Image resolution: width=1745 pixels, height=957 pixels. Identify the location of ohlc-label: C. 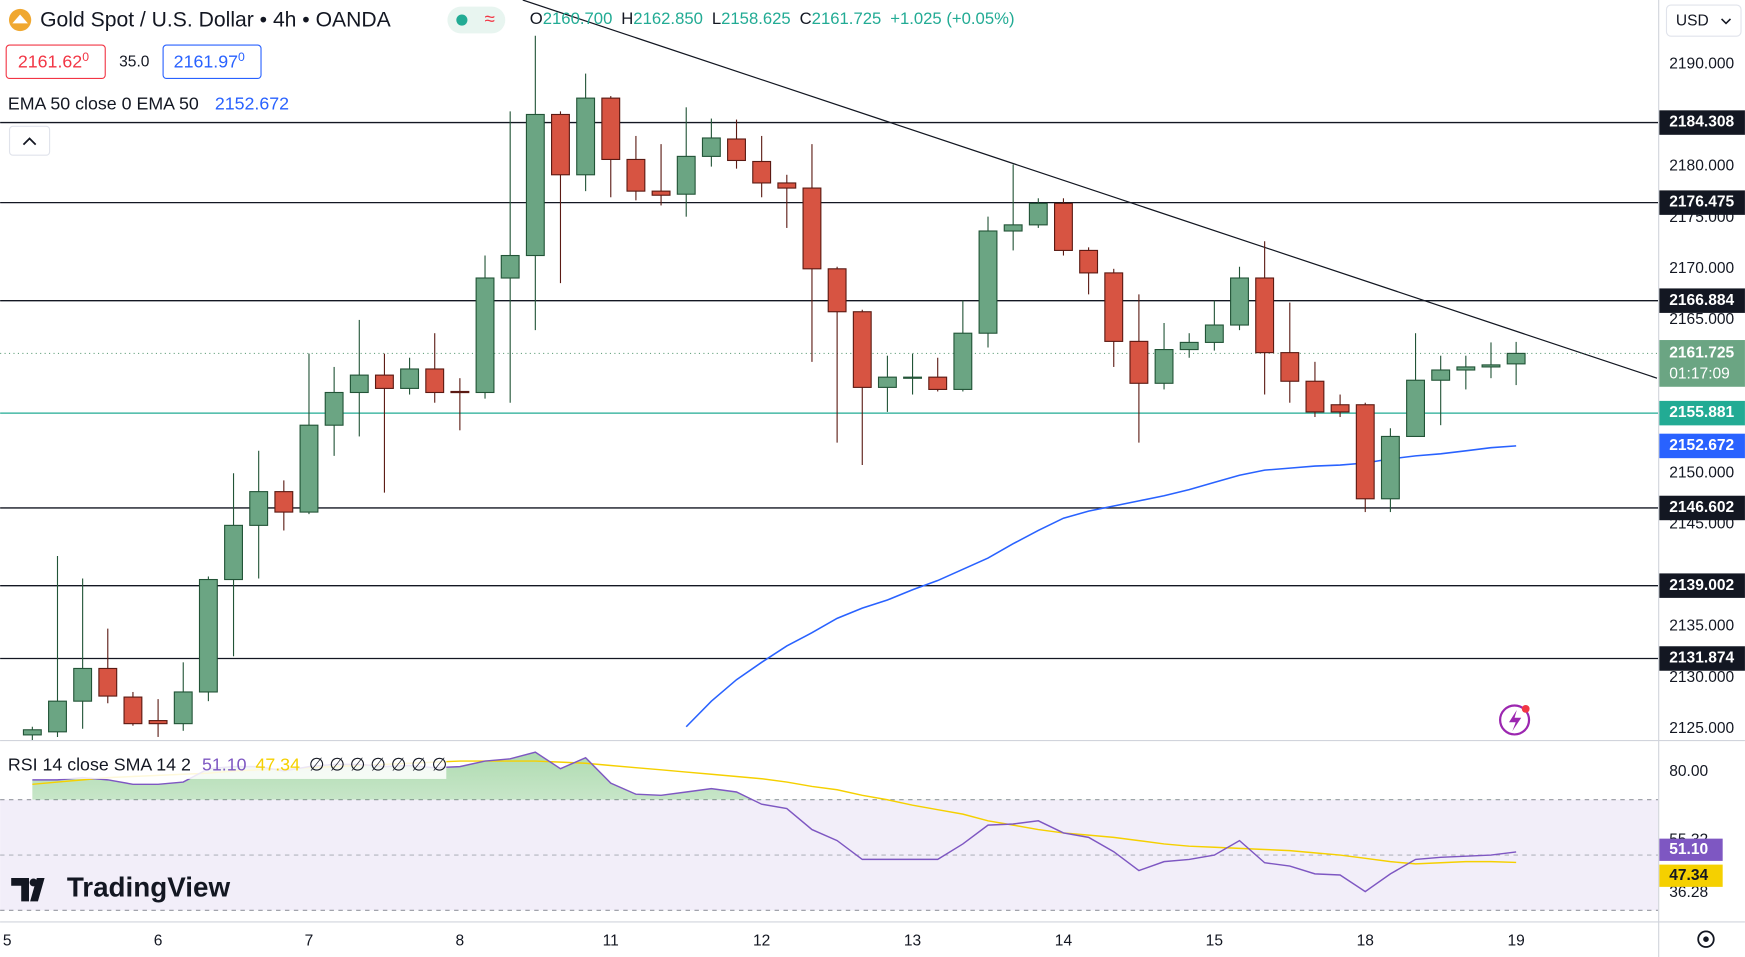
(806, 18).